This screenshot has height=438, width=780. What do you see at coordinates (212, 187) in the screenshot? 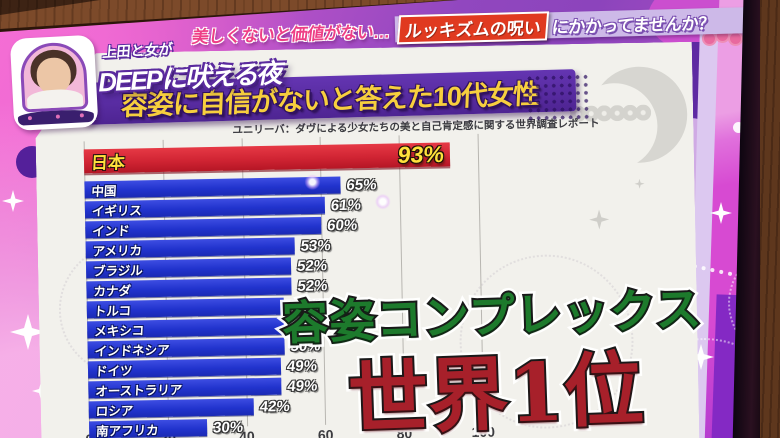
I see `bar` at bounding box center [212, 187].